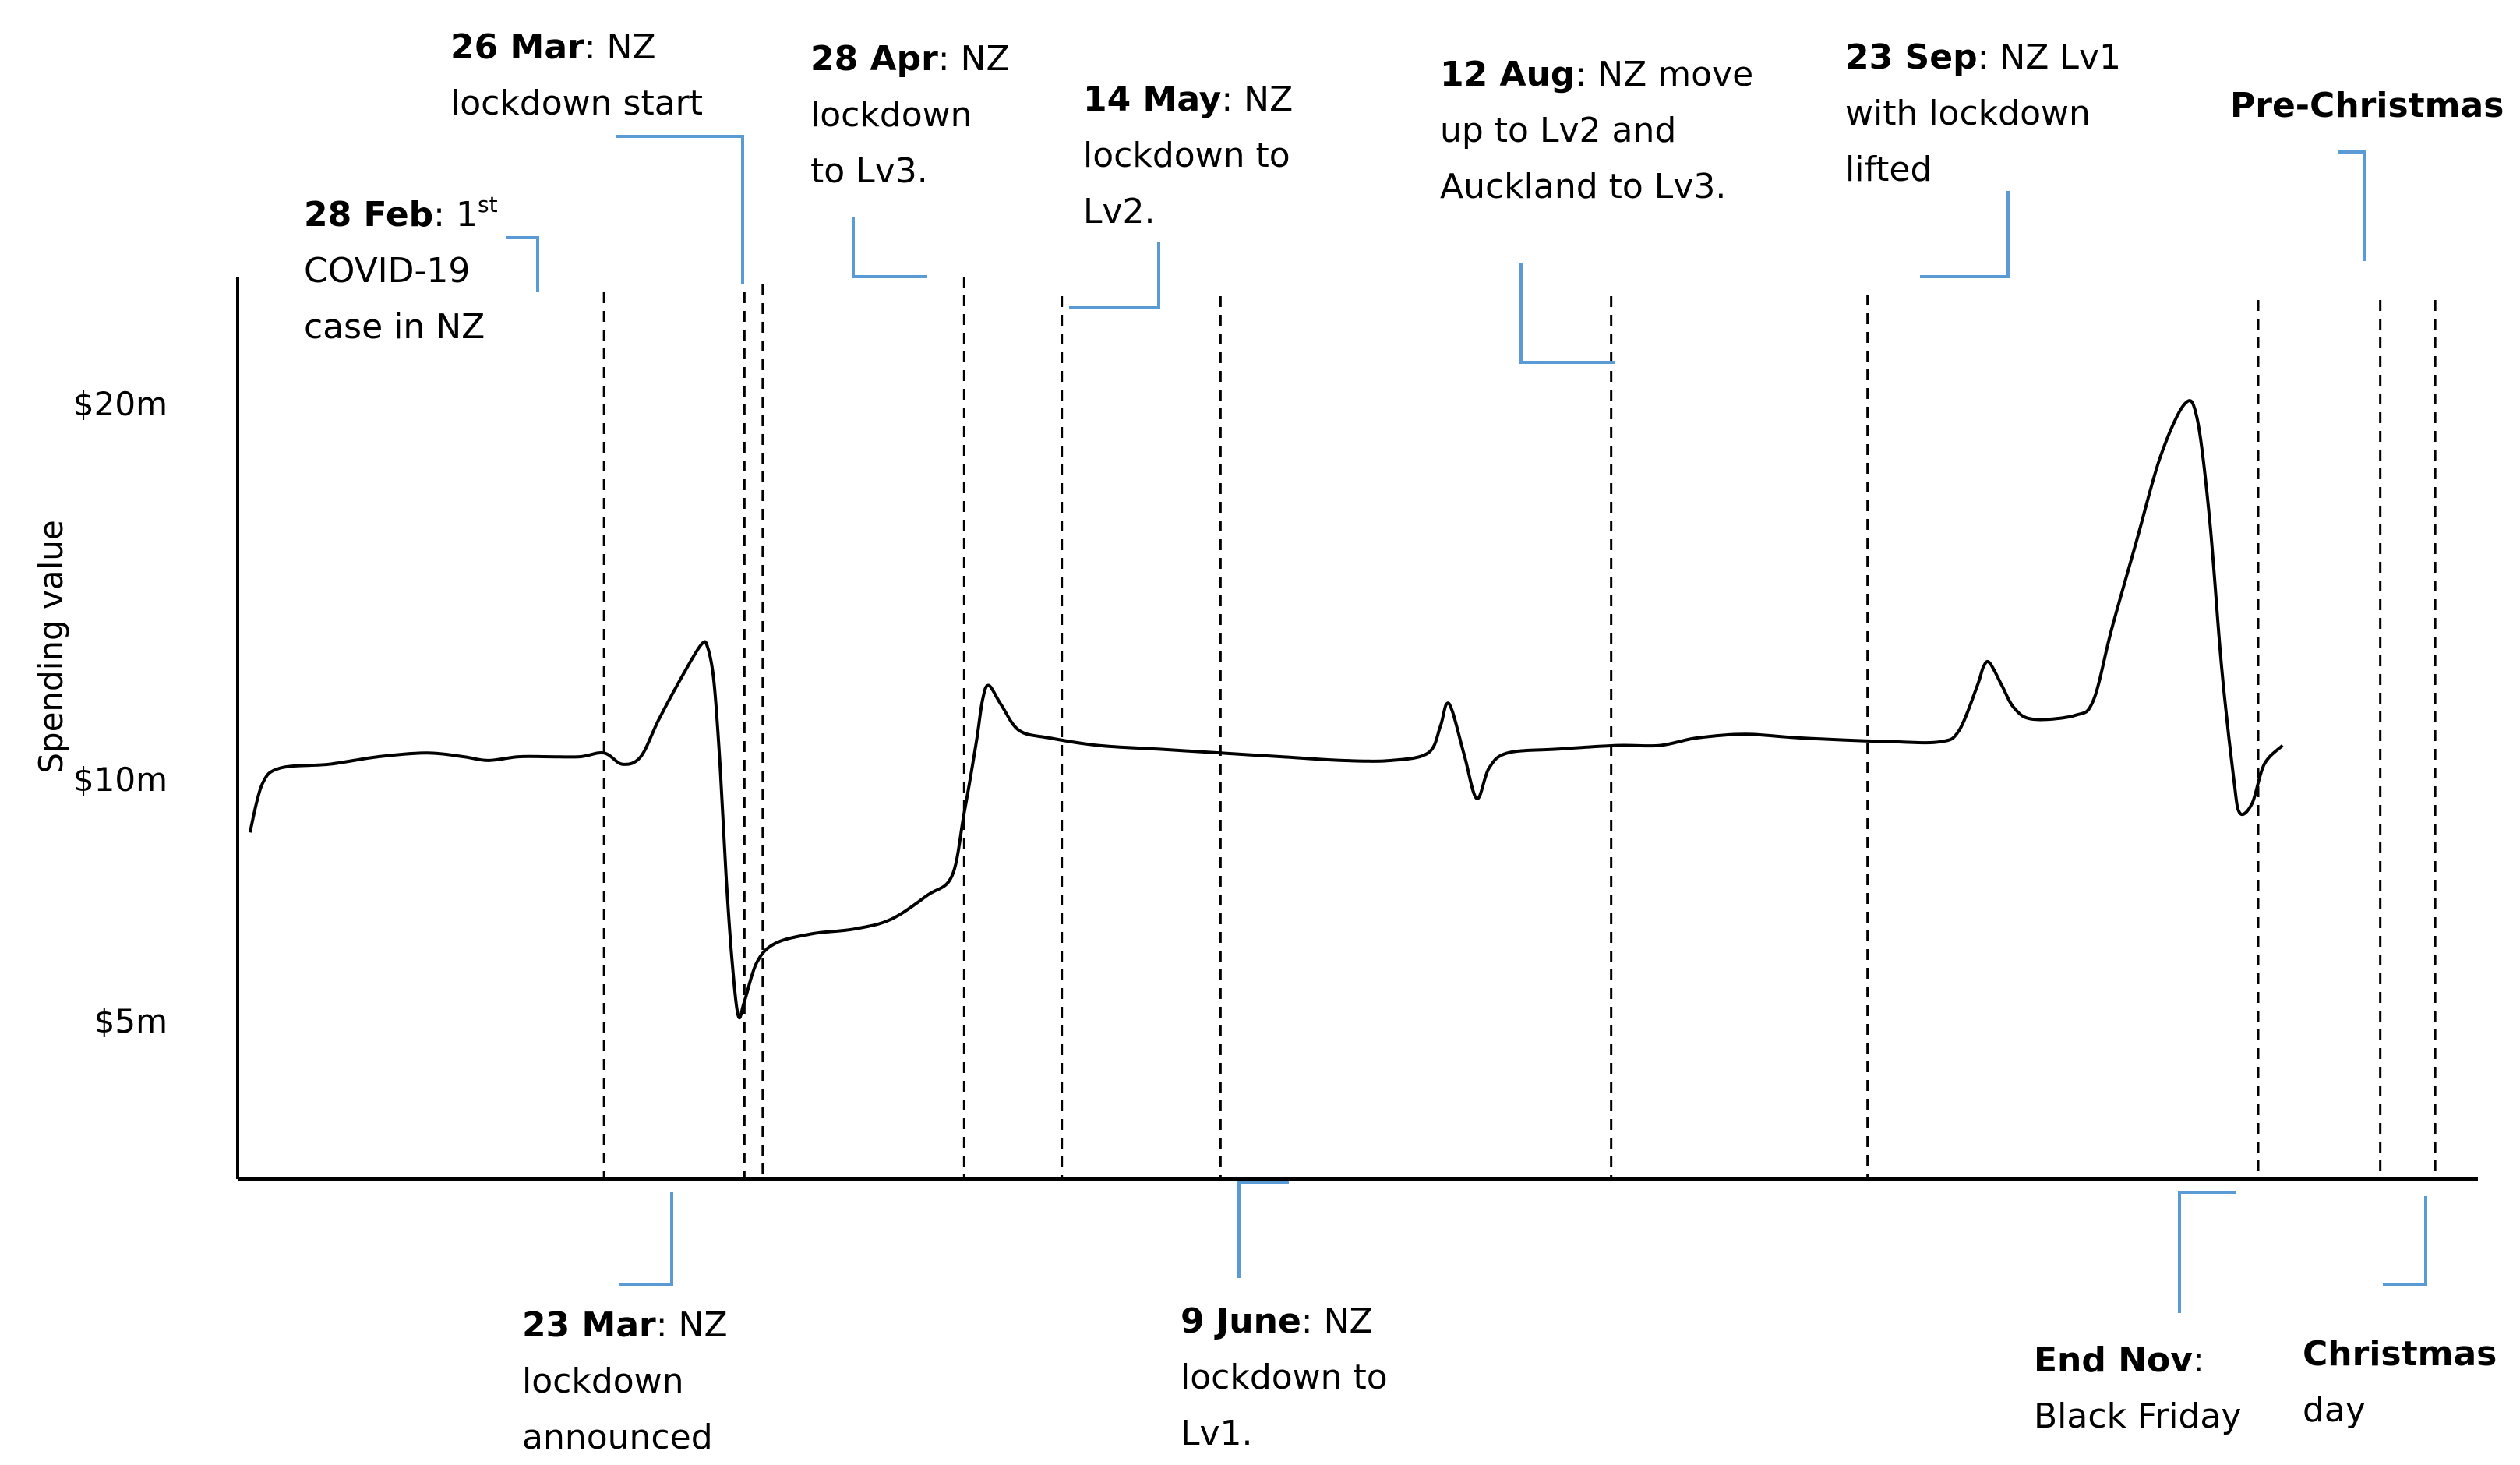 This screenshot has width=2520, height=1465. I want to click on event-annotation-line: Auckland to Lv3., so click(1583, 187).